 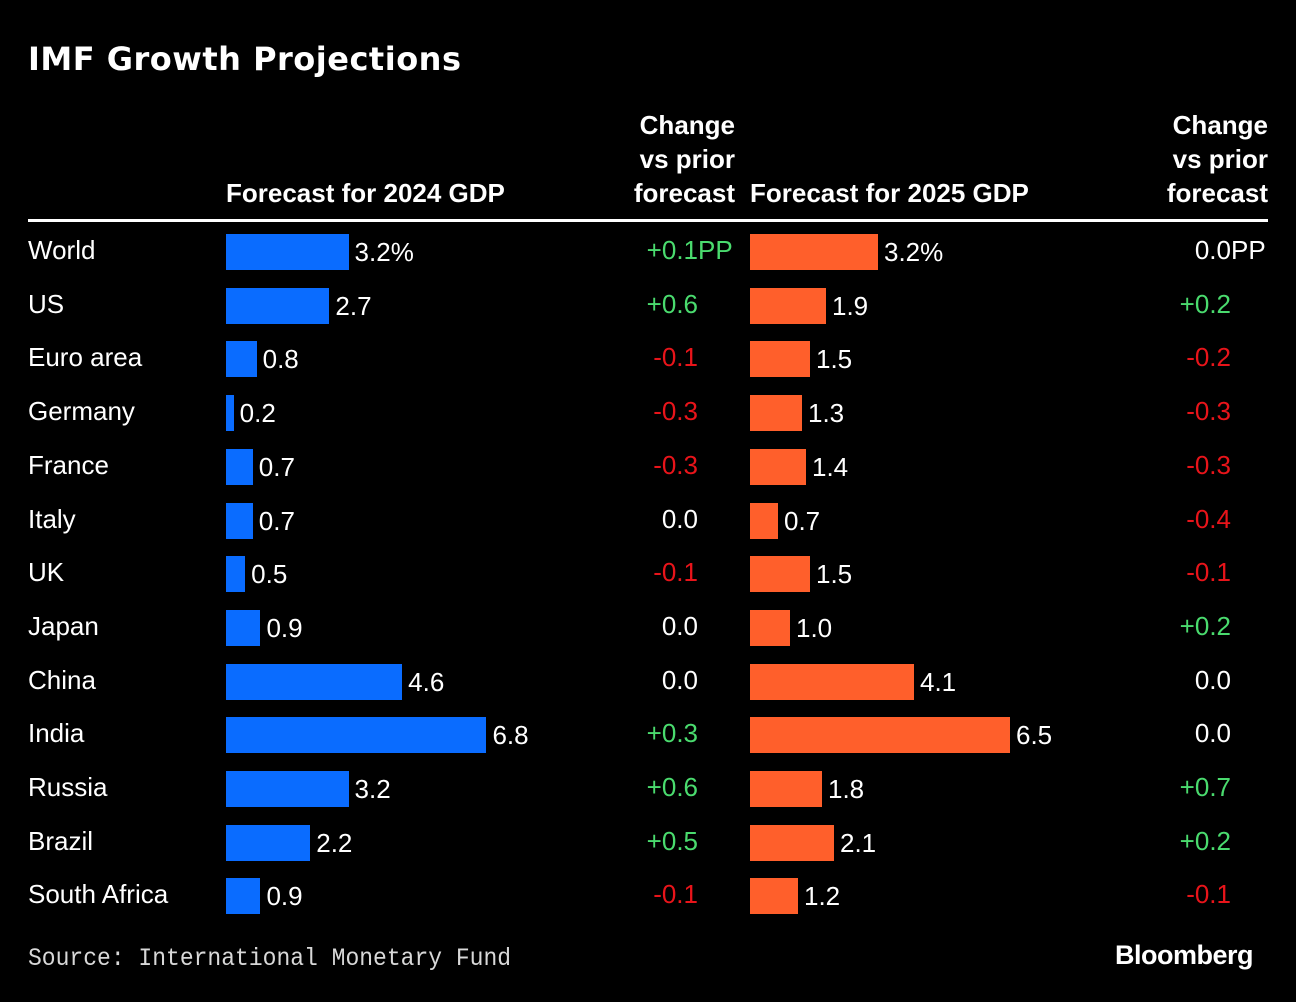 What do you see at coordinates (68, 787) in the screenshot?
I see `country-label: Russia` at bounding box center [68, 787].